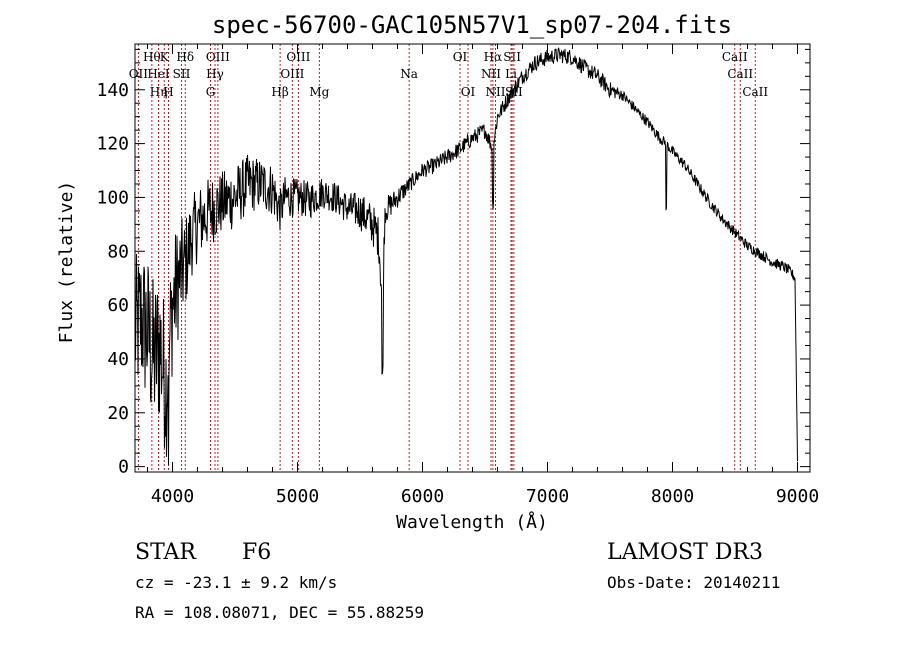  Describe the element at coordinates (112, 144) in the screenshot. I see `y-tick-label: 120` at that location.